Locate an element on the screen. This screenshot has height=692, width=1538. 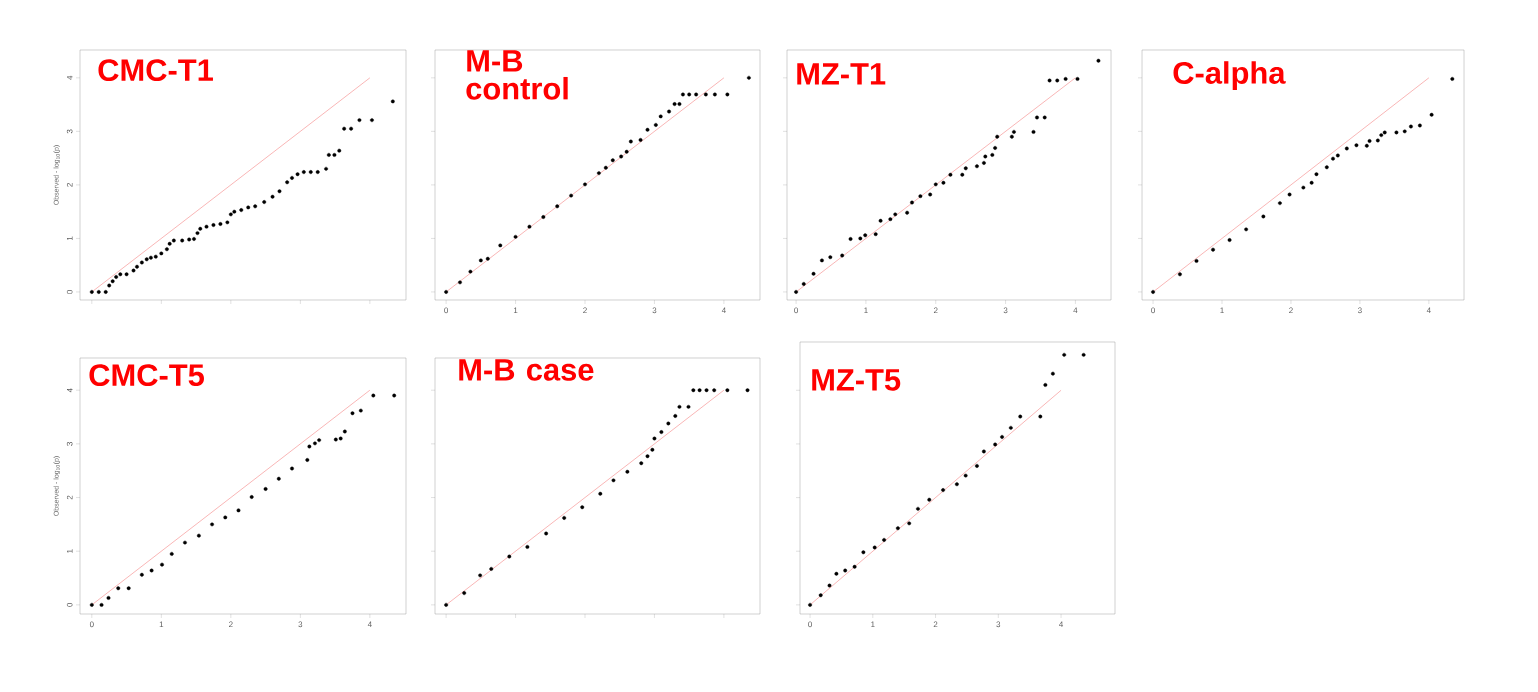
chart-title: M-B control is located at coordinates (517, 75).